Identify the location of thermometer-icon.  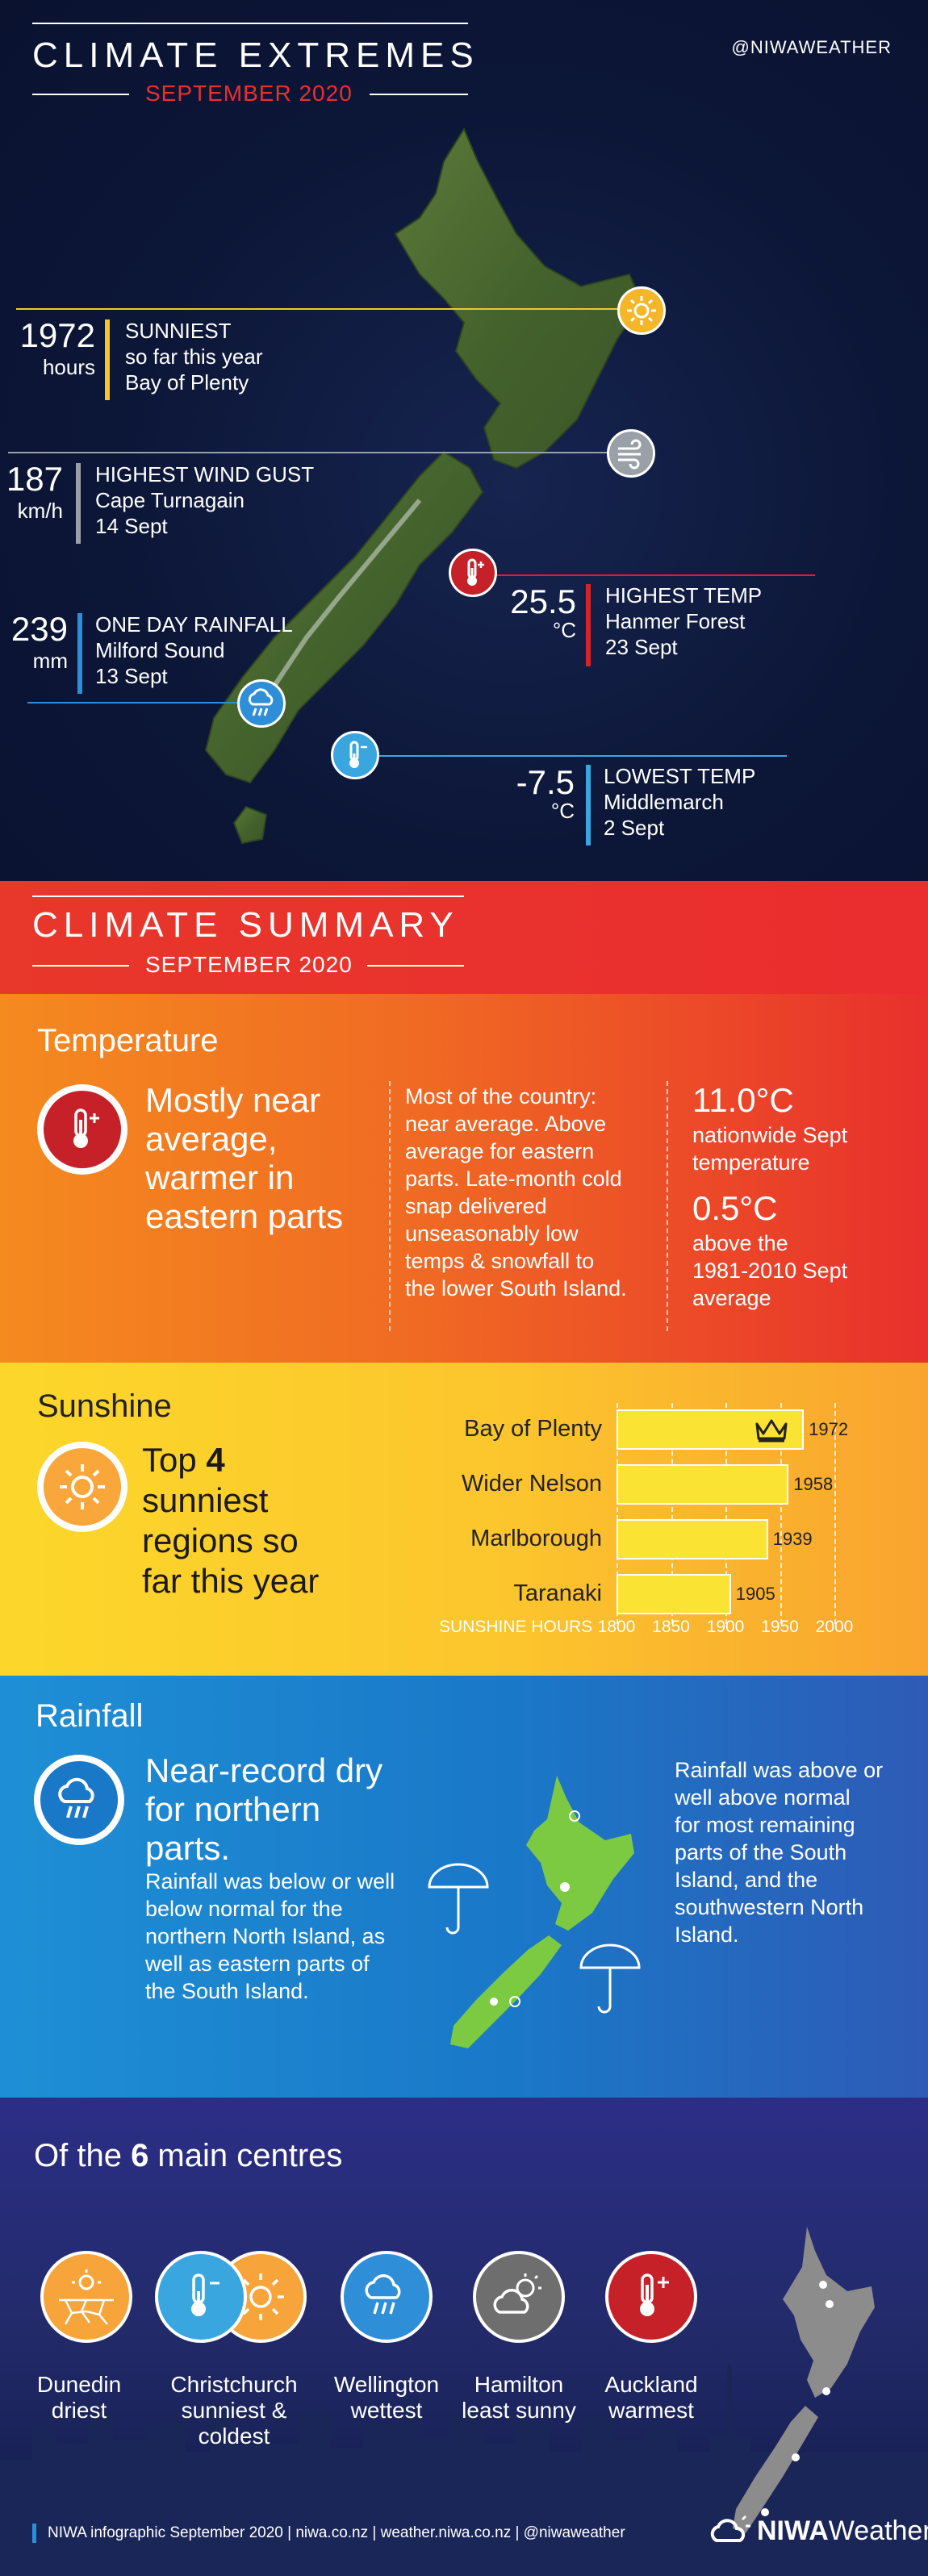
(82, 1129).